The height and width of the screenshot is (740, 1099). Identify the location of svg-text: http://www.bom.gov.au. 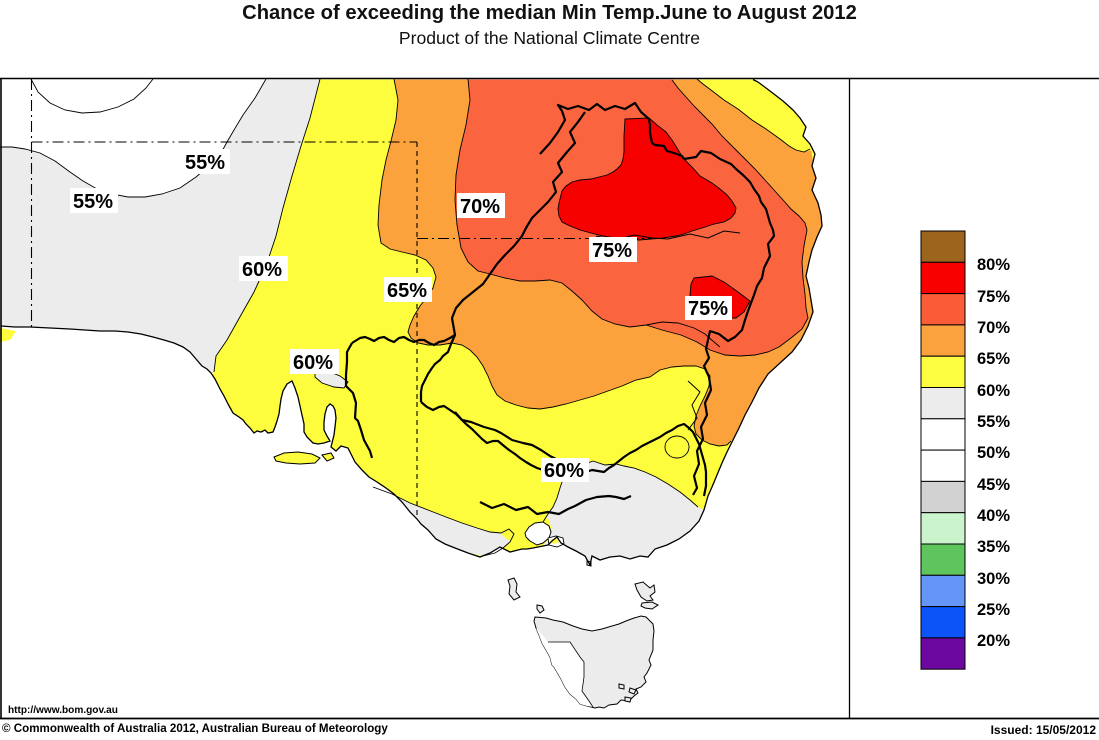
(63, 710).